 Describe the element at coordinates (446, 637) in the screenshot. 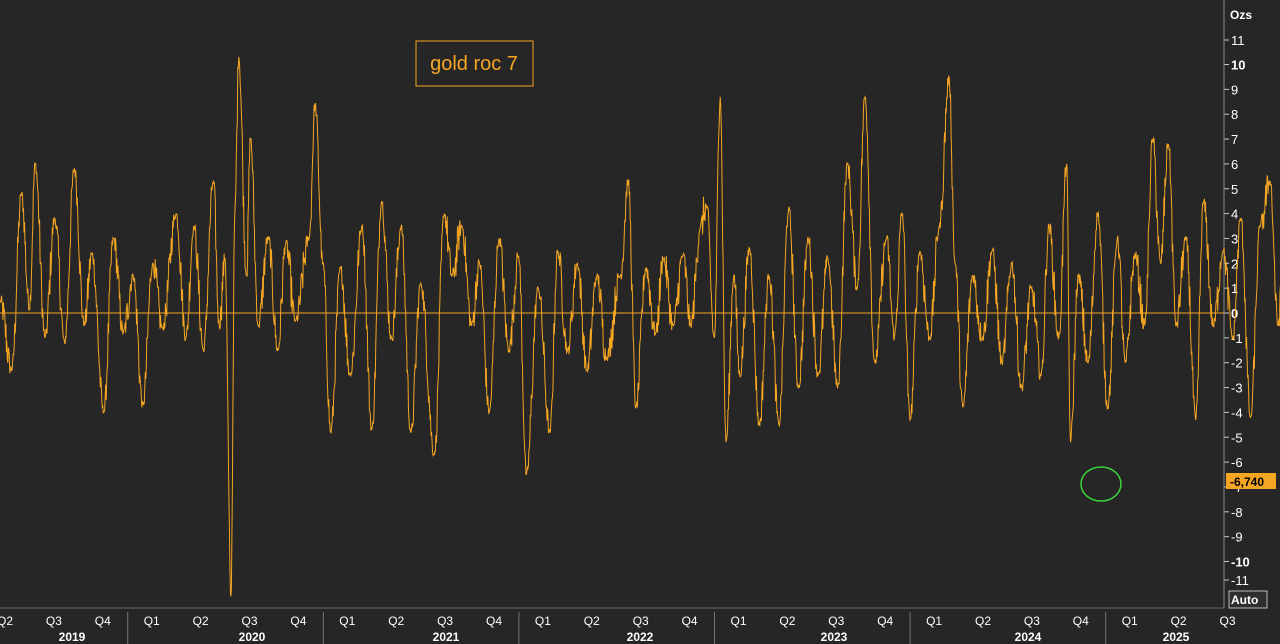

I see `x-year-label: 2021` at that location.